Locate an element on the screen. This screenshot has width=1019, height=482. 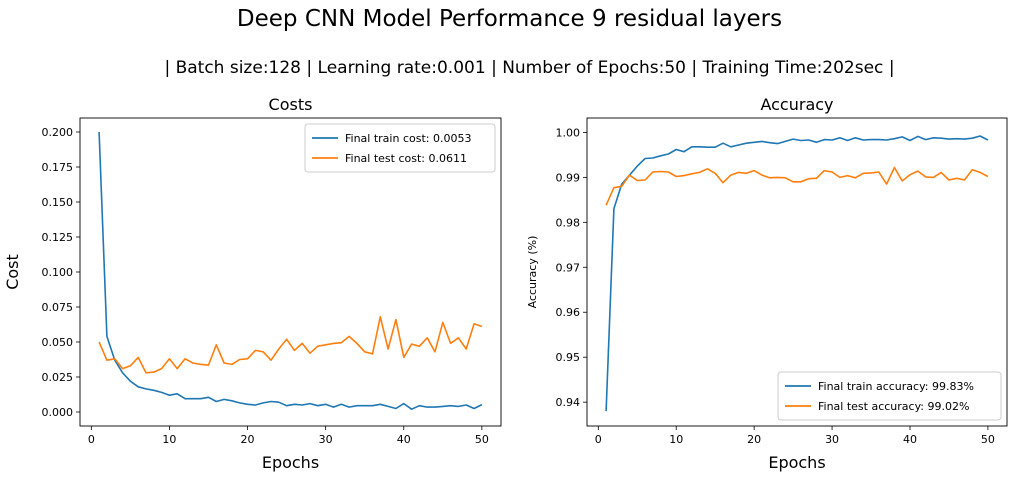
accuracy-y-tick-label: 0.96 is located at coordinates (568, 312).